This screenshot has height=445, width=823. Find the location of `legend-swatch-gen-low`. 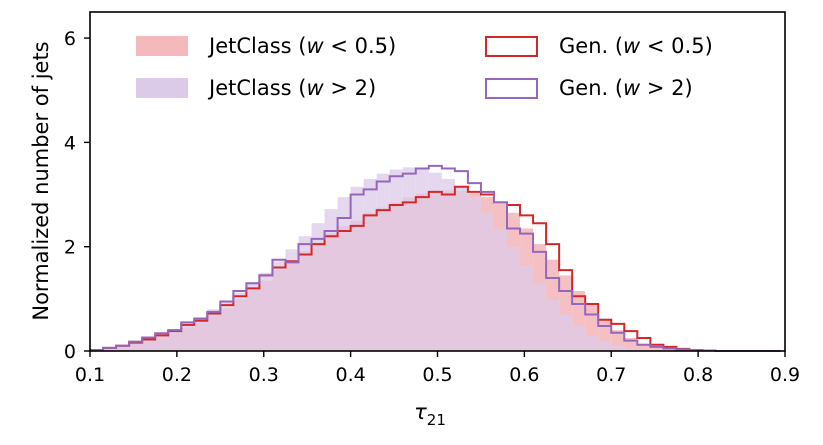

legend-swatch-gen-low is located at coordinates (511, 46).